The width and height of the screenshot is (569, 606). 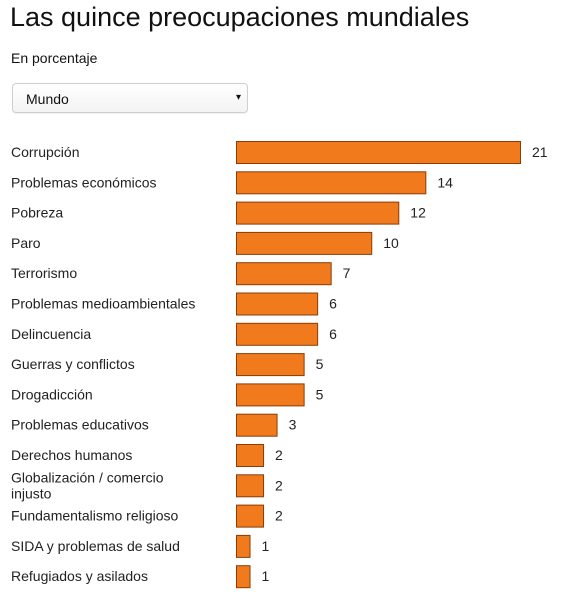 I want to click on category-label: Corrupción, so click(x=45, y=152).